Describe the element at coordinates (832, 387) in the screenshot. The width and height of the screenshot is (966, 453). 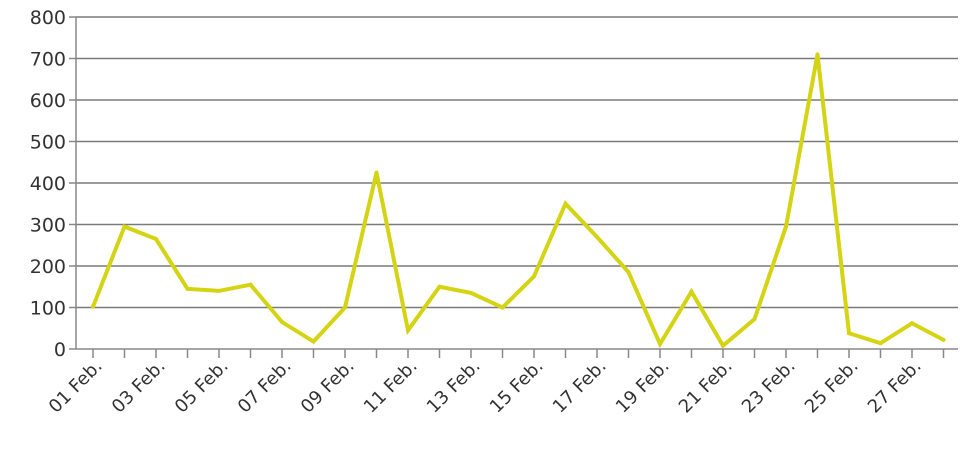
I see `x-tick-label: 25 Feb.` at that location.